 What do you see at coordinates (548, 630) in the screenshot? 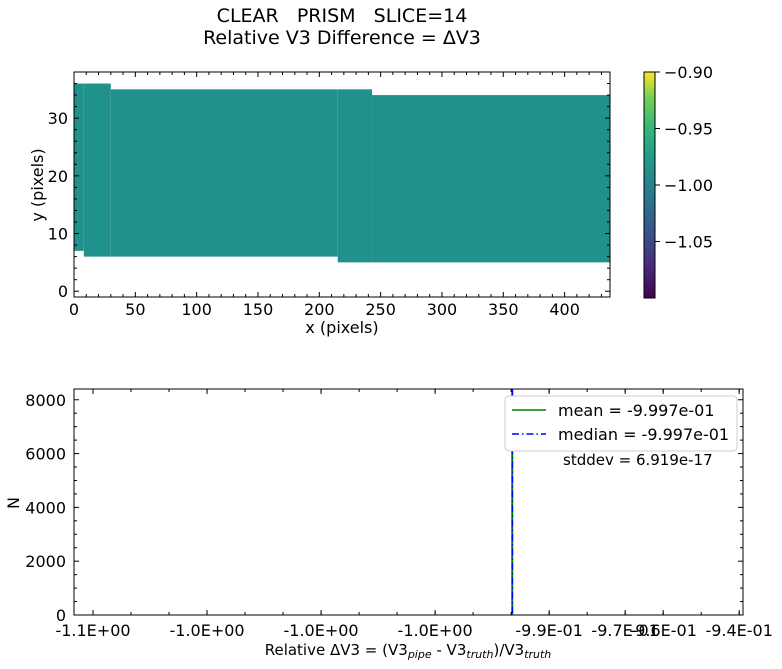
I see `histogram-x-tick-label: -9.9E-01` at bounding box center [548, 630].